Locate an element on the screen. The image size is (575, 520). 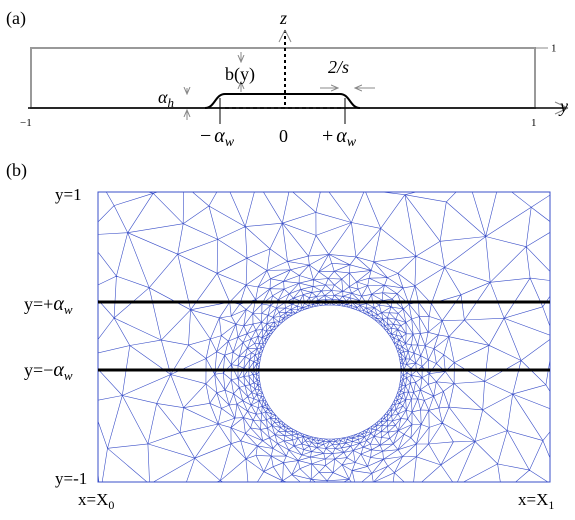
prefix: y=+ is located at coordinates (38, 304).